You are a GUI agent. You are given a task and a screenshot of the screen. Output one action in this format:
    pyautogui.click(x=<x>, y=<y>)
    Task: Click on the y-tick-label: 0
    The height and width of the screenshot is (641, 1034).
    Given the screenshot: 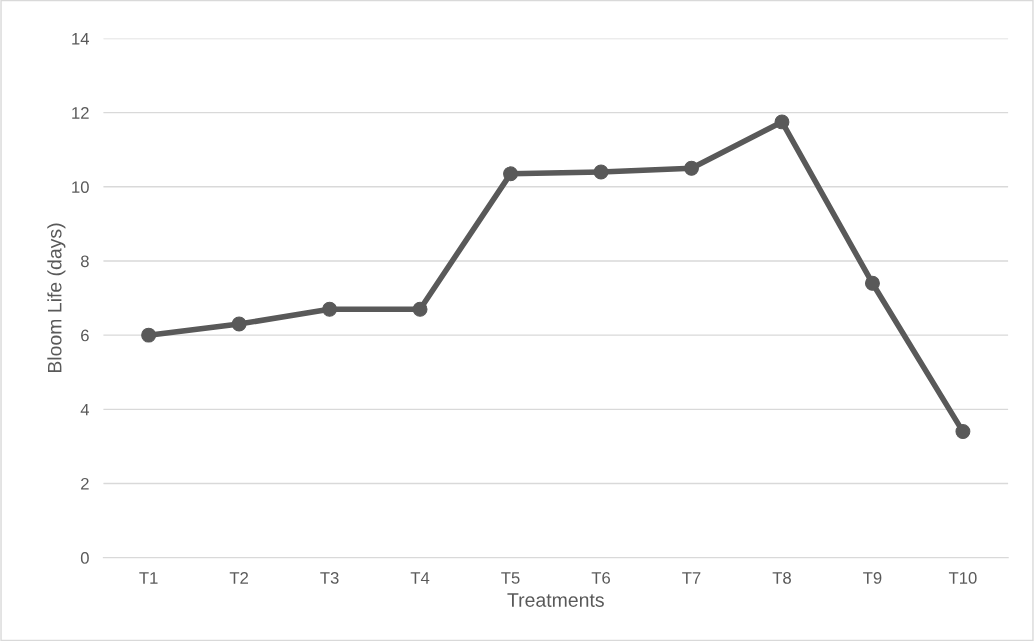 What is the action you would take?
    pyautogui.click(x=84, y=558)
    